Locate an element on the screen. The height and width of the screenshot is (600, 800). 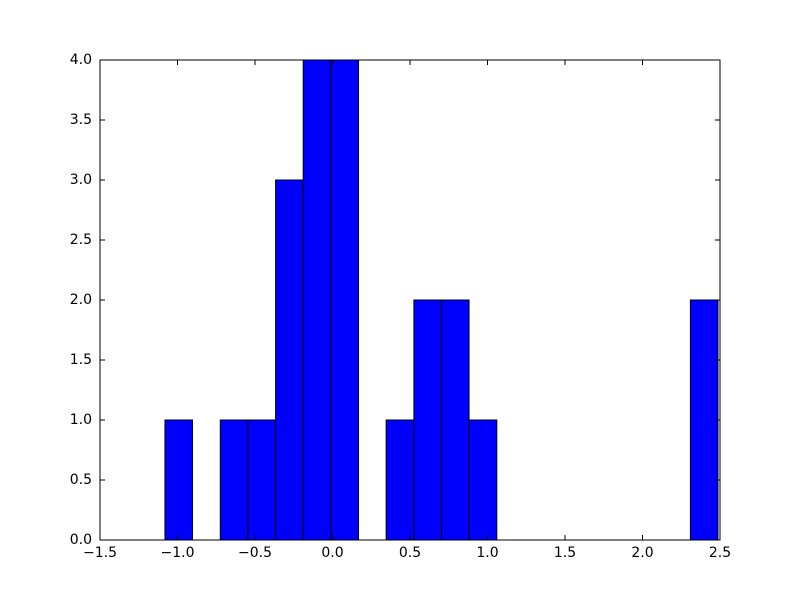
y-tick-label: 2.0 is located at coordinates (81, 300).